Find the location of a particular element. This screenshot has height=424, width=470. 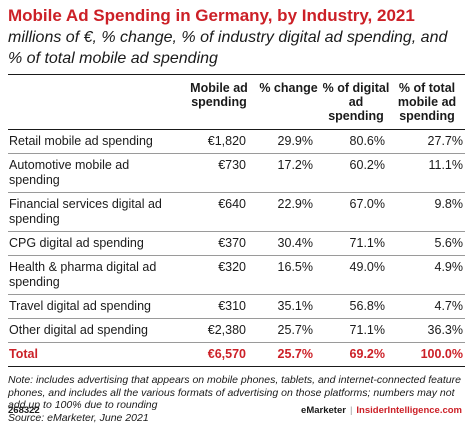

cell-pct-digital: 60.2% is located at coordinates (356, 173).